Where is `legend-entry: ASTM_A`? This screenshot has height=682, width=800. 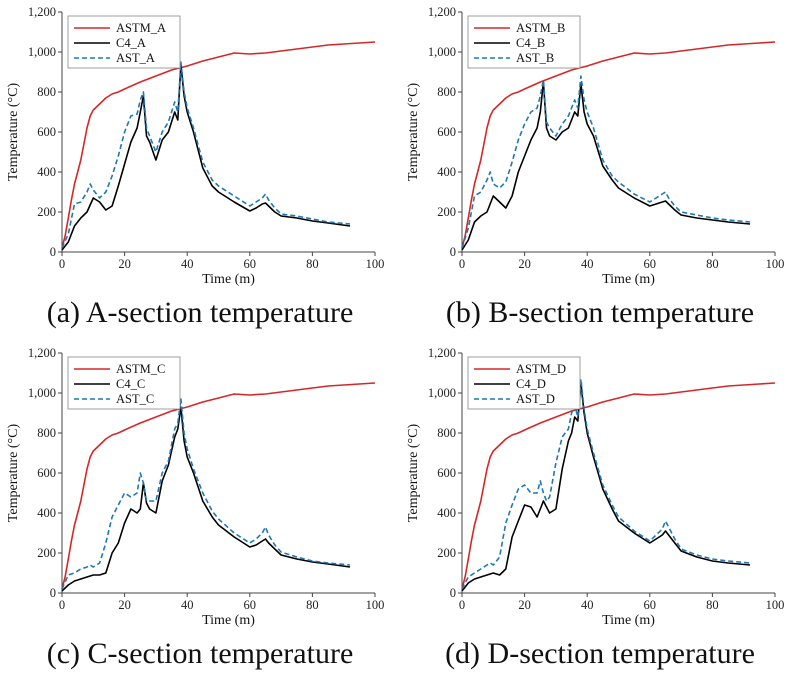
legend-entry: ASTM_A is located at coordinates (141, 28).